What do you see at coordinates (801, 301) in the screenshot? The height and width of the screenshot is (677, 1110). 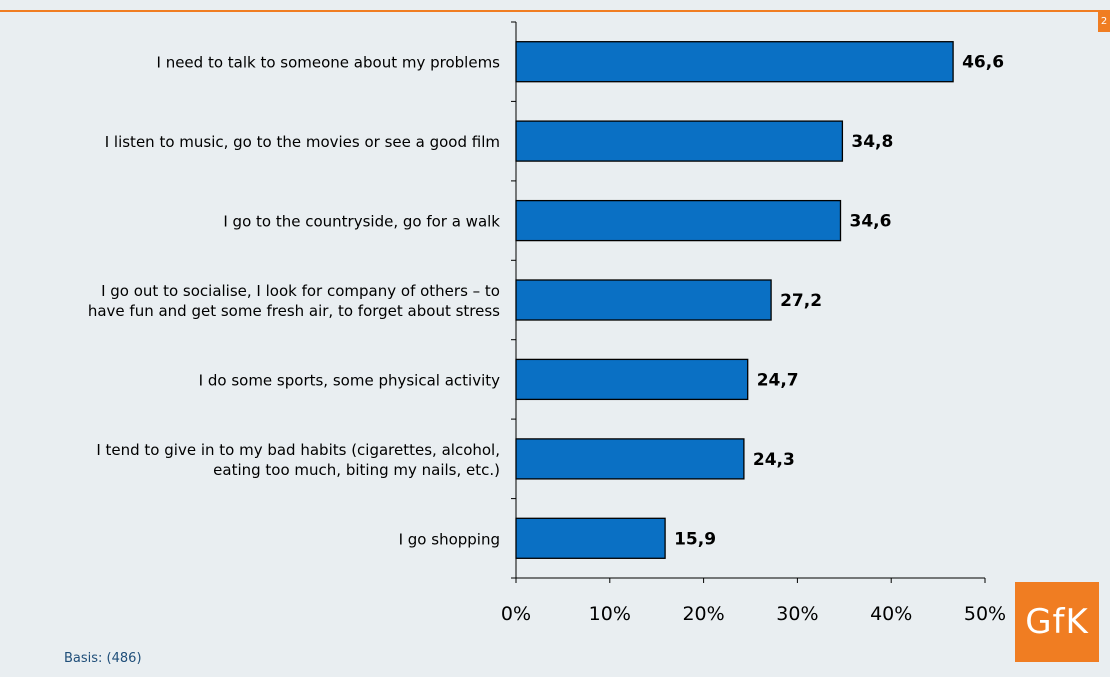 I see `bar-value-label: 27,2` at bounding box center [801, 301].